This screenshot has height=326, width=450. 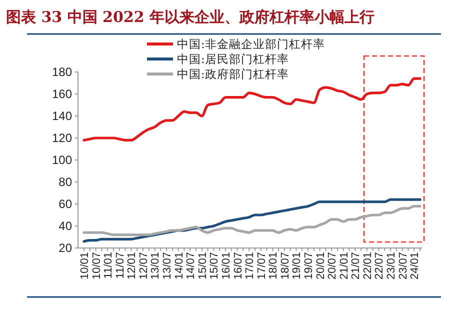 I want to click on y-tick-label: 160, so click(x=62, y=94).